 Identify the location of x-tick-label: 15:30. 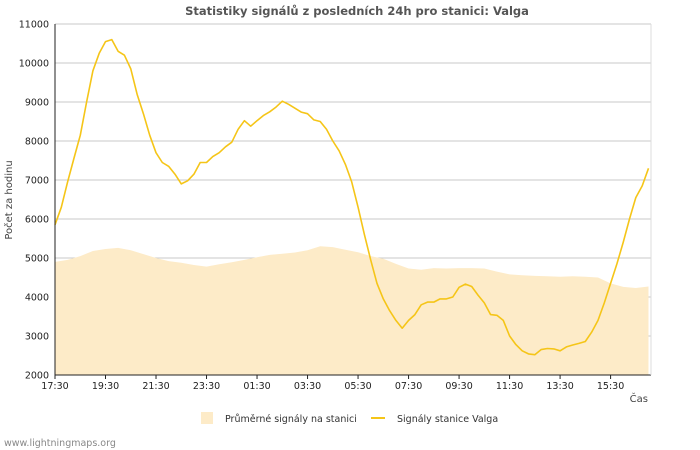
(610, 386).